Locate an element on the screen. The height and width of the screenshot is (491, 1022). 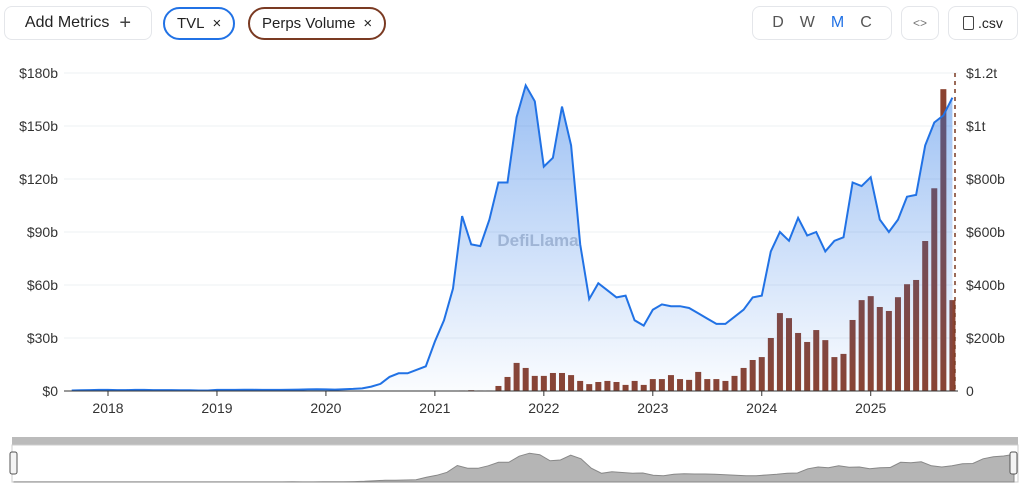
metric-chip-label: Perps Volume is located at coordinates (309, 23).